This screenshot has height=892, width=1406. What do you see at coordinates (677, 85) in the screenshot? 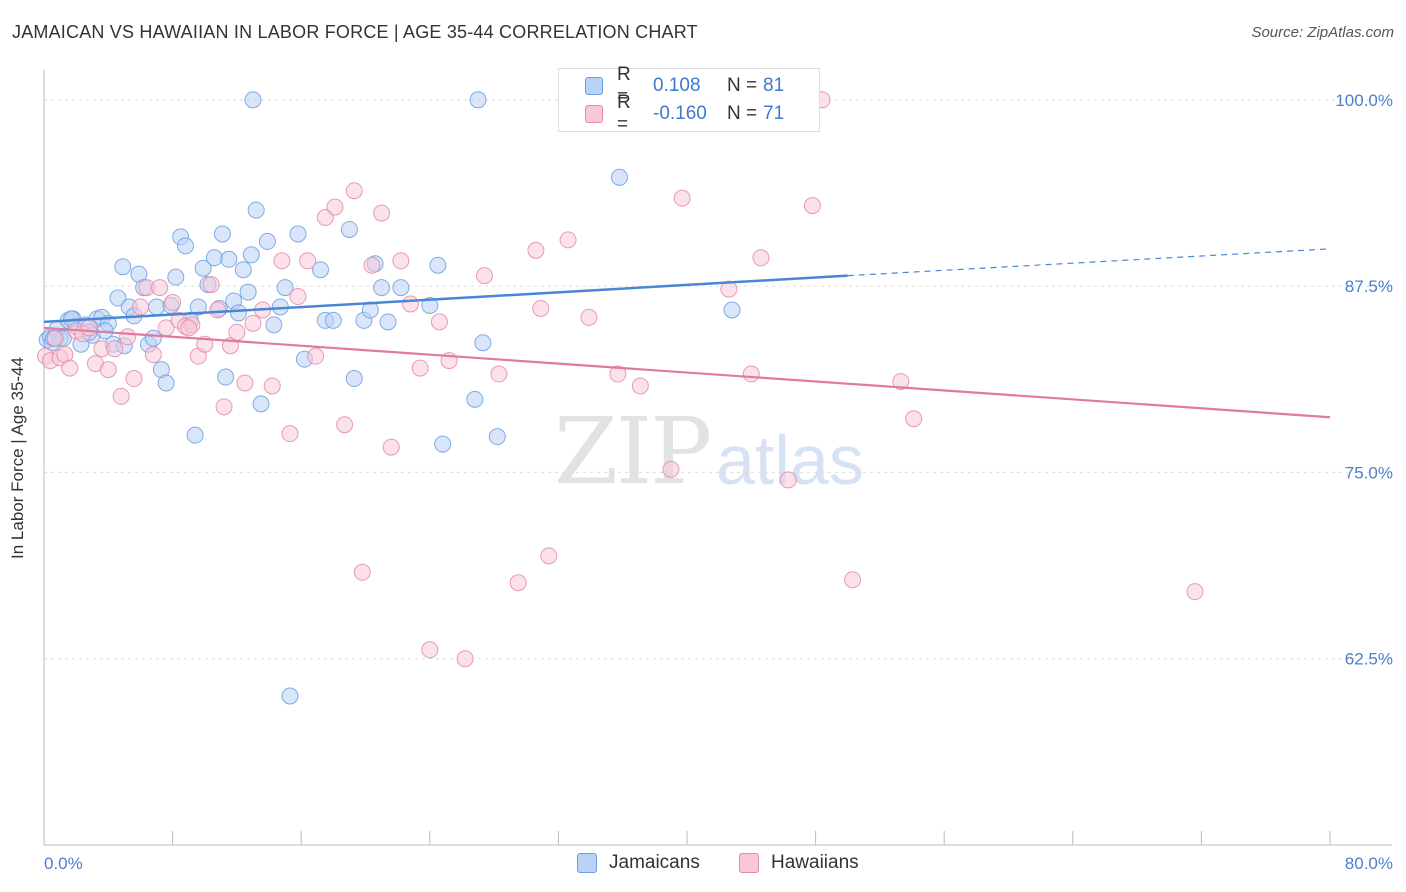
I see `legend-r-value-jamaicans: 0.108` at bounding box center [677, 85].